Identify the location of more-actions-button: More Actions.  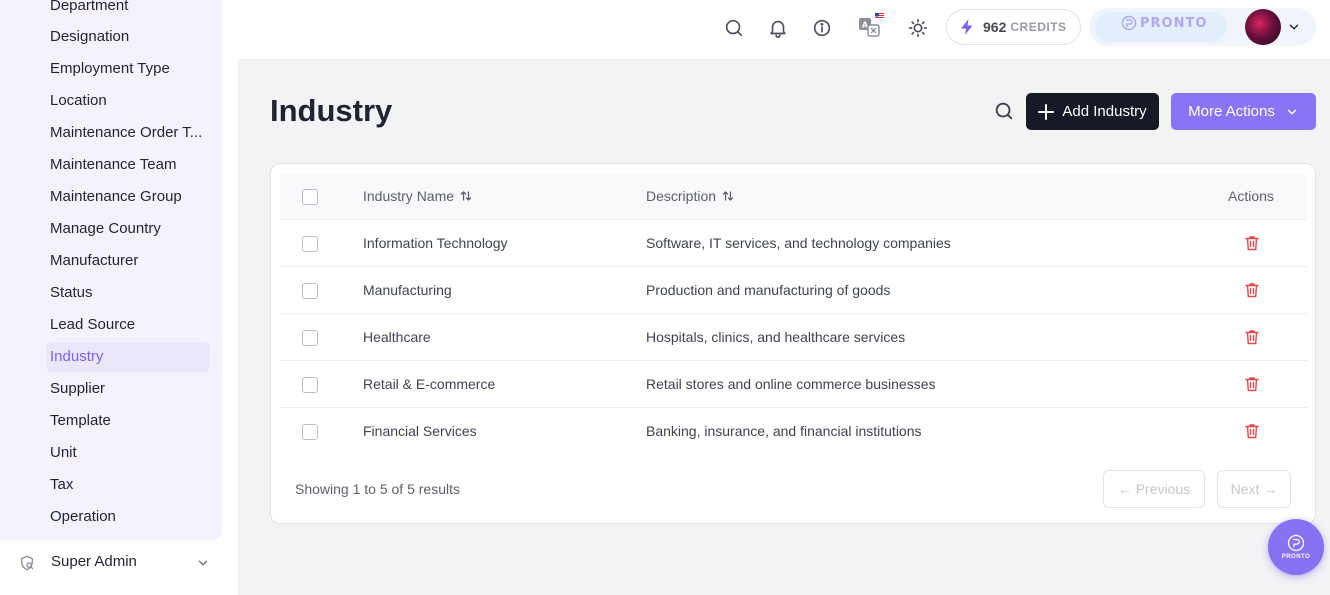
(1243, 111).